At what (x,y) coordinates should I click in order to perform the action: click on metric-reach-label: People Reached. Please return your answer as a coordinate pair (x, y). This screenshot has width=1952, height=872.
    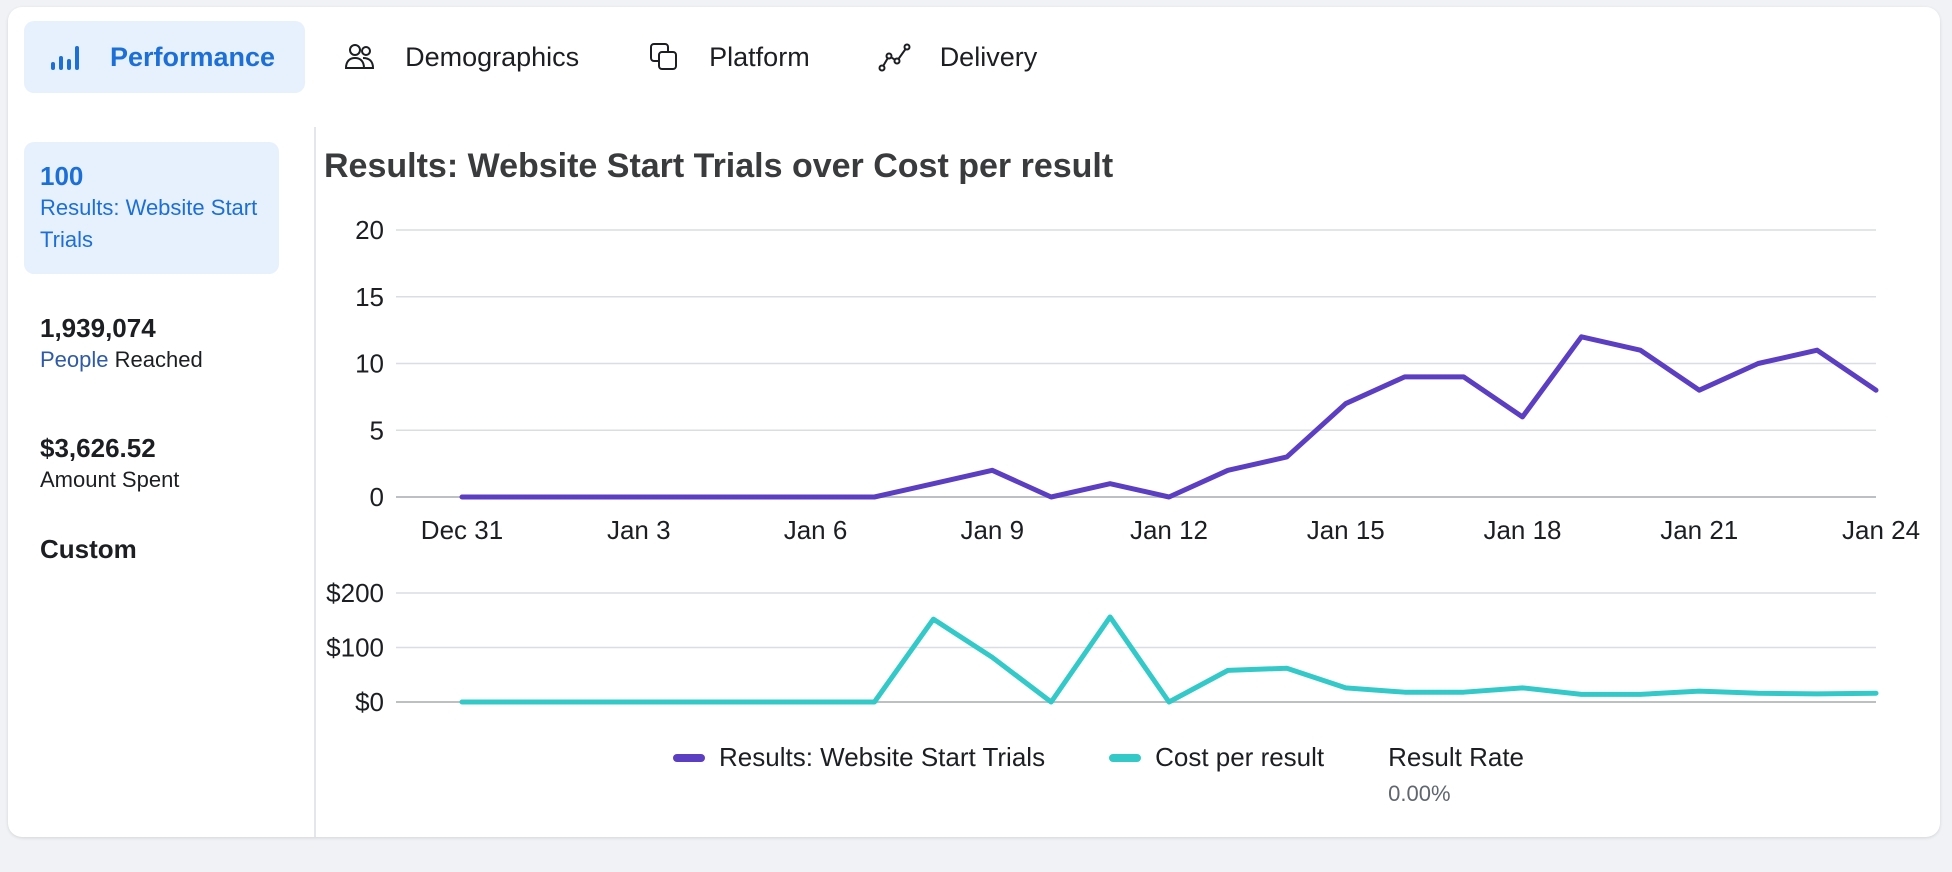
    Looking at the image, I should click on (151, 360).